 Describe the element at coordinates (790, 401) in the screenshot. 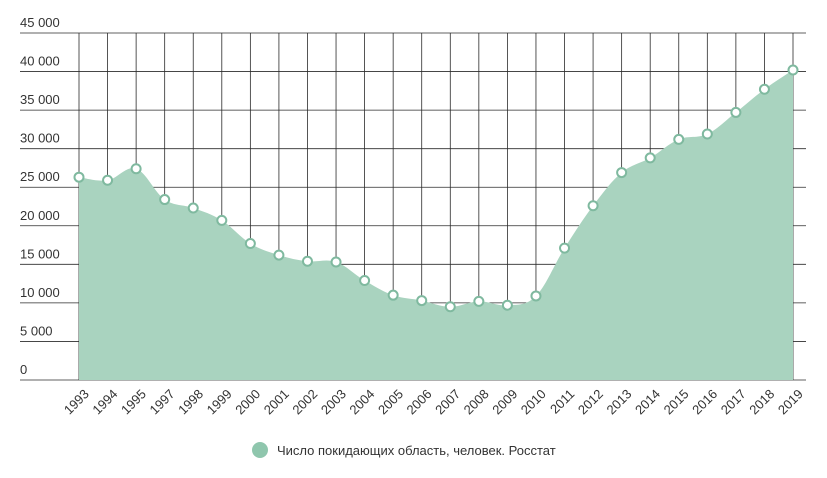

I see `x-tick-label: 2019` at that location.